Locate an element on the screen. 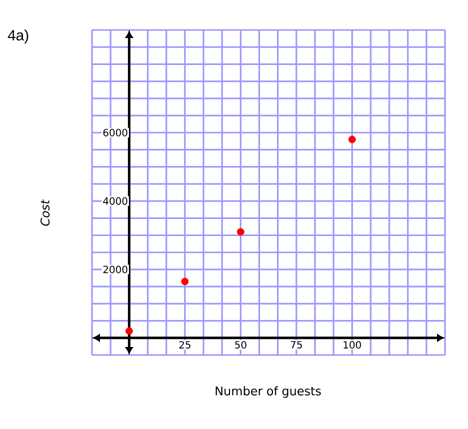  y-tick-label: 6000 is located at coordinates (115, 132).